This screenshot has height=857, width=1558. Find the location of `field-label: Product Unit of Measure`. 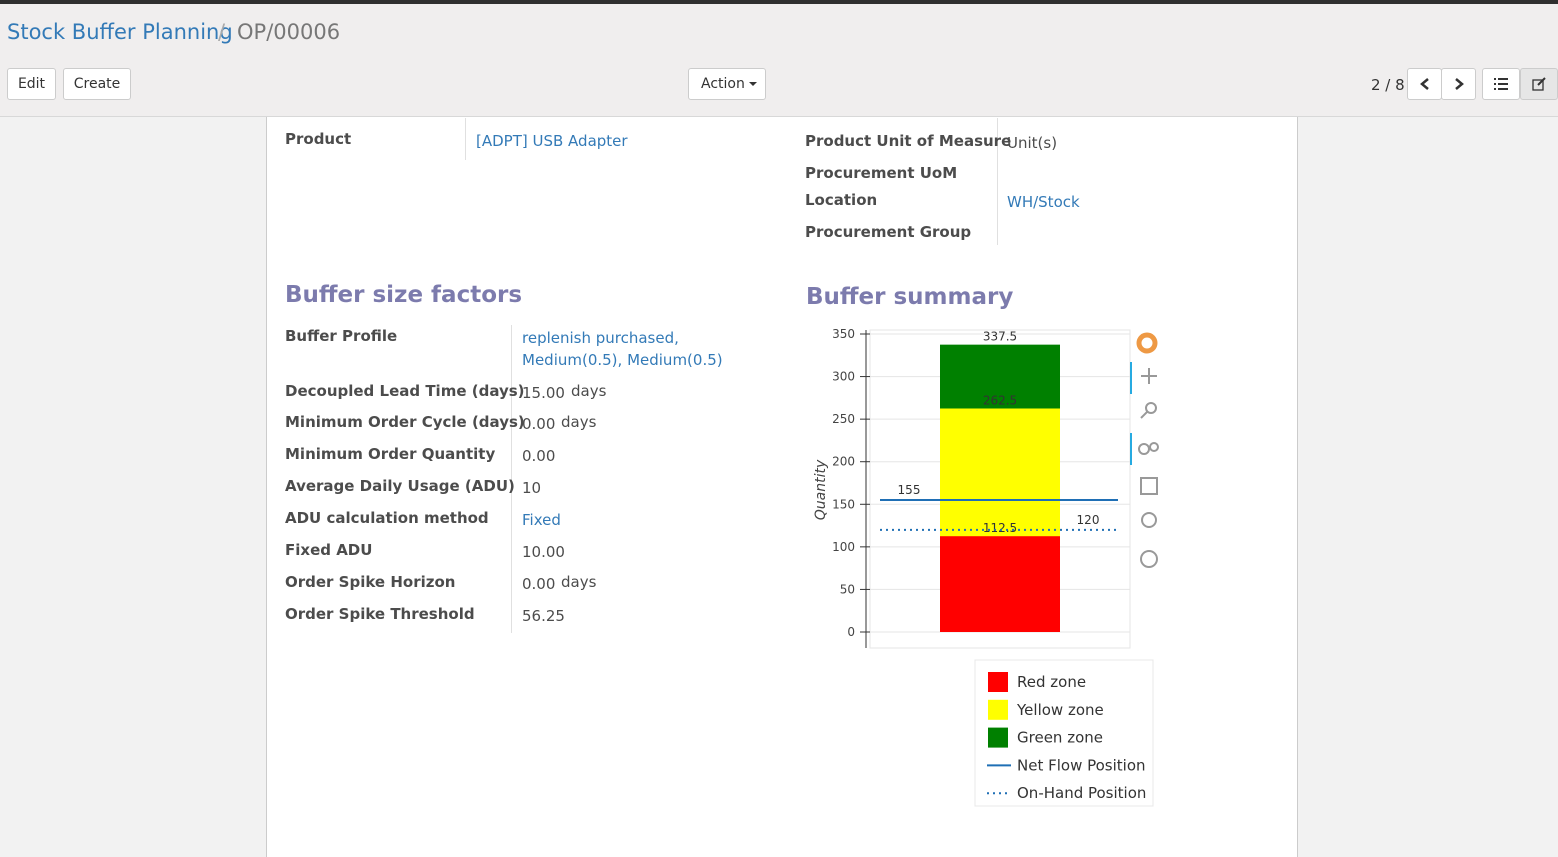

field-label: Product Unit of Measure is located at coordinates (908, 141).